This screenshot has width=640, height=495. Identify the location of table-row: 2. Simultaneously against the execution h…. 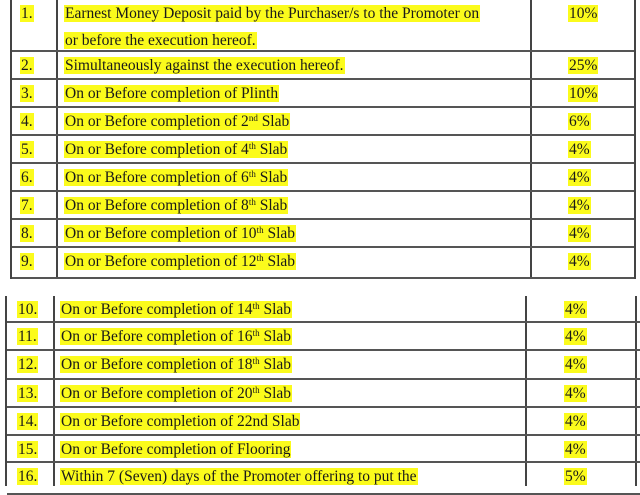
(323, 66).